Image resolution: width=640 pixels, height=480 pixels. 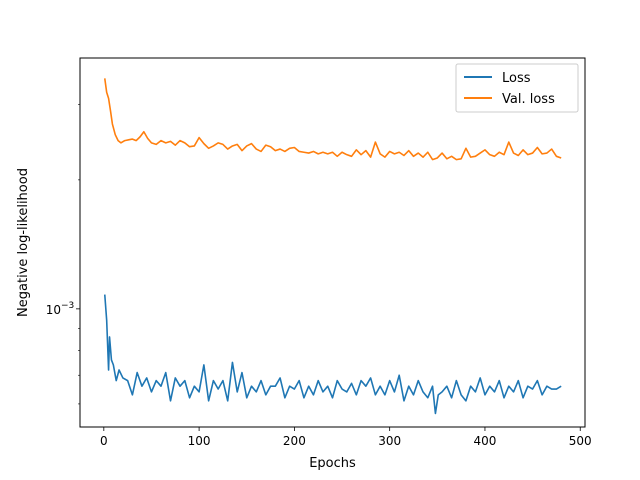 I want to click on x-tick-label: 0, so click(x=104, y=441).